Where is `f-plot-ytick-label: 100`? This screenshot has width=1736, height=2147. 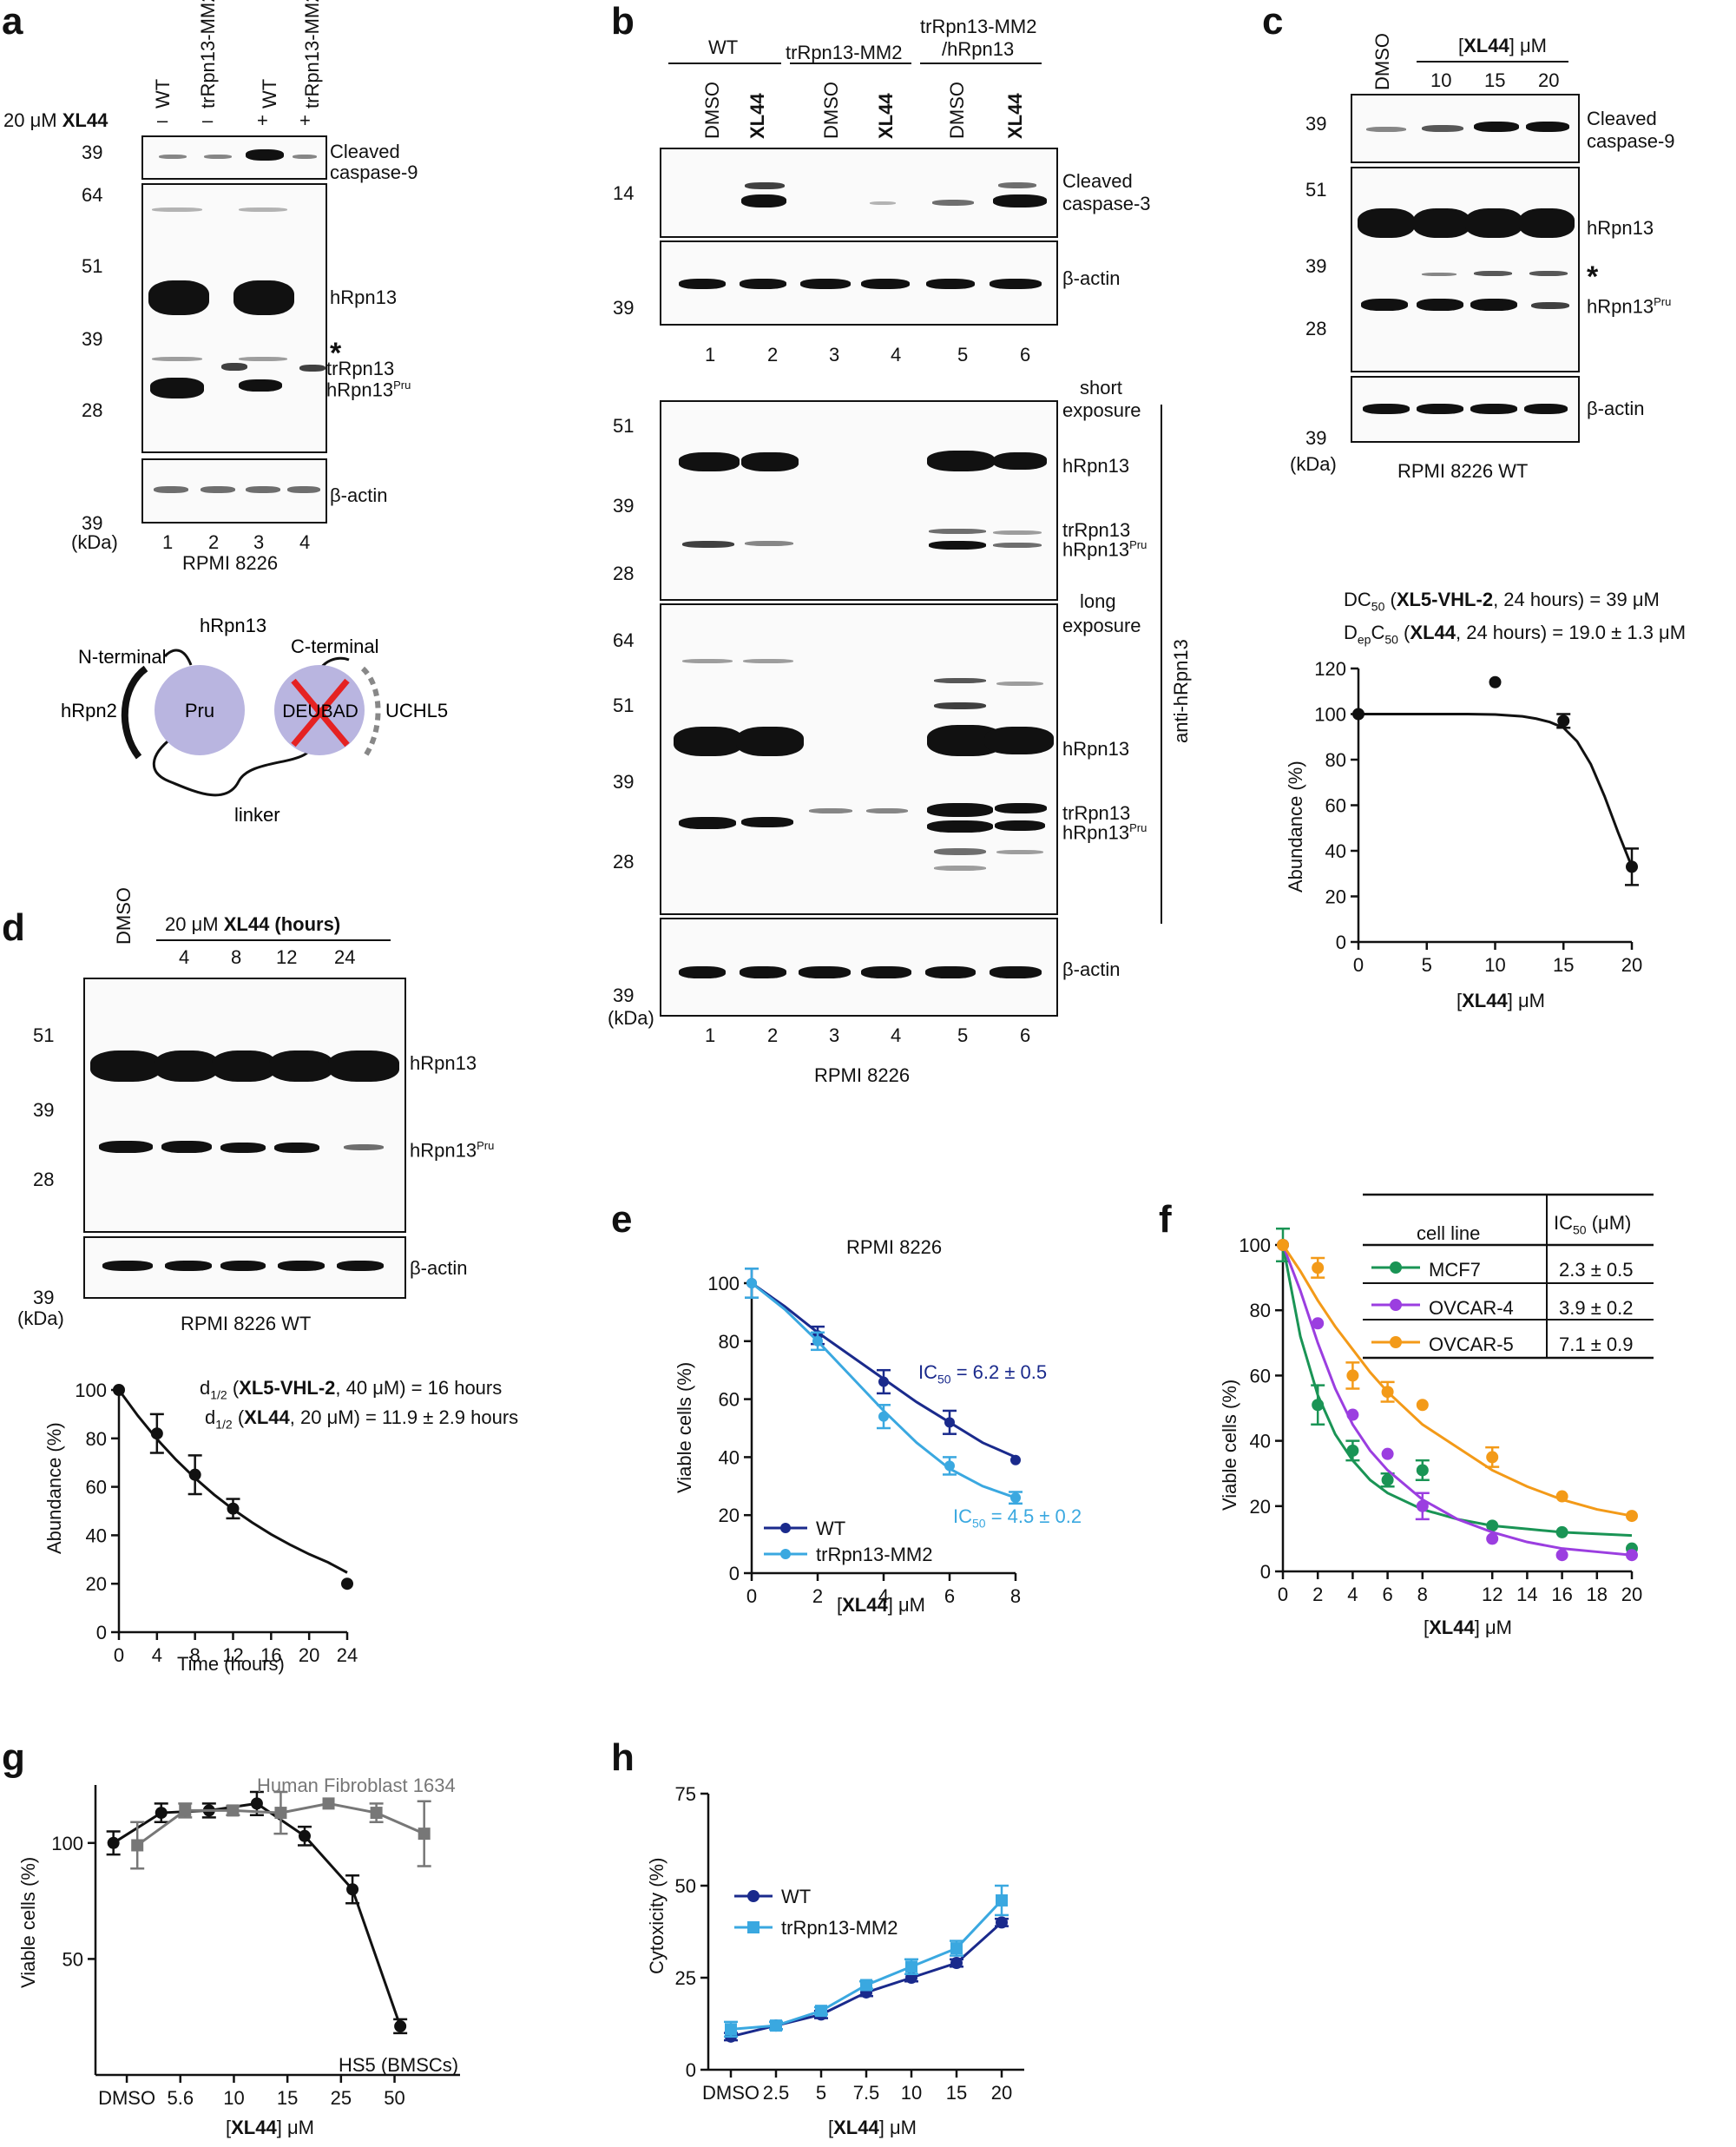
f-plot-ytick-label: 100 is located at coordinates (1255, 1245).